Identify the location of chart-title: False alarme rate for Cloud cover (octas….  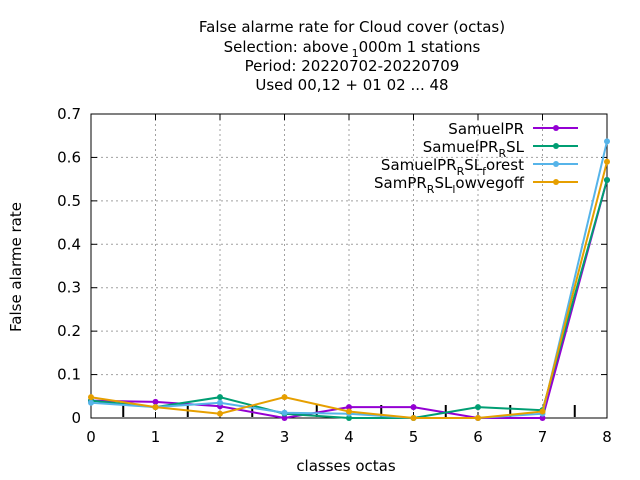
(352, 56).